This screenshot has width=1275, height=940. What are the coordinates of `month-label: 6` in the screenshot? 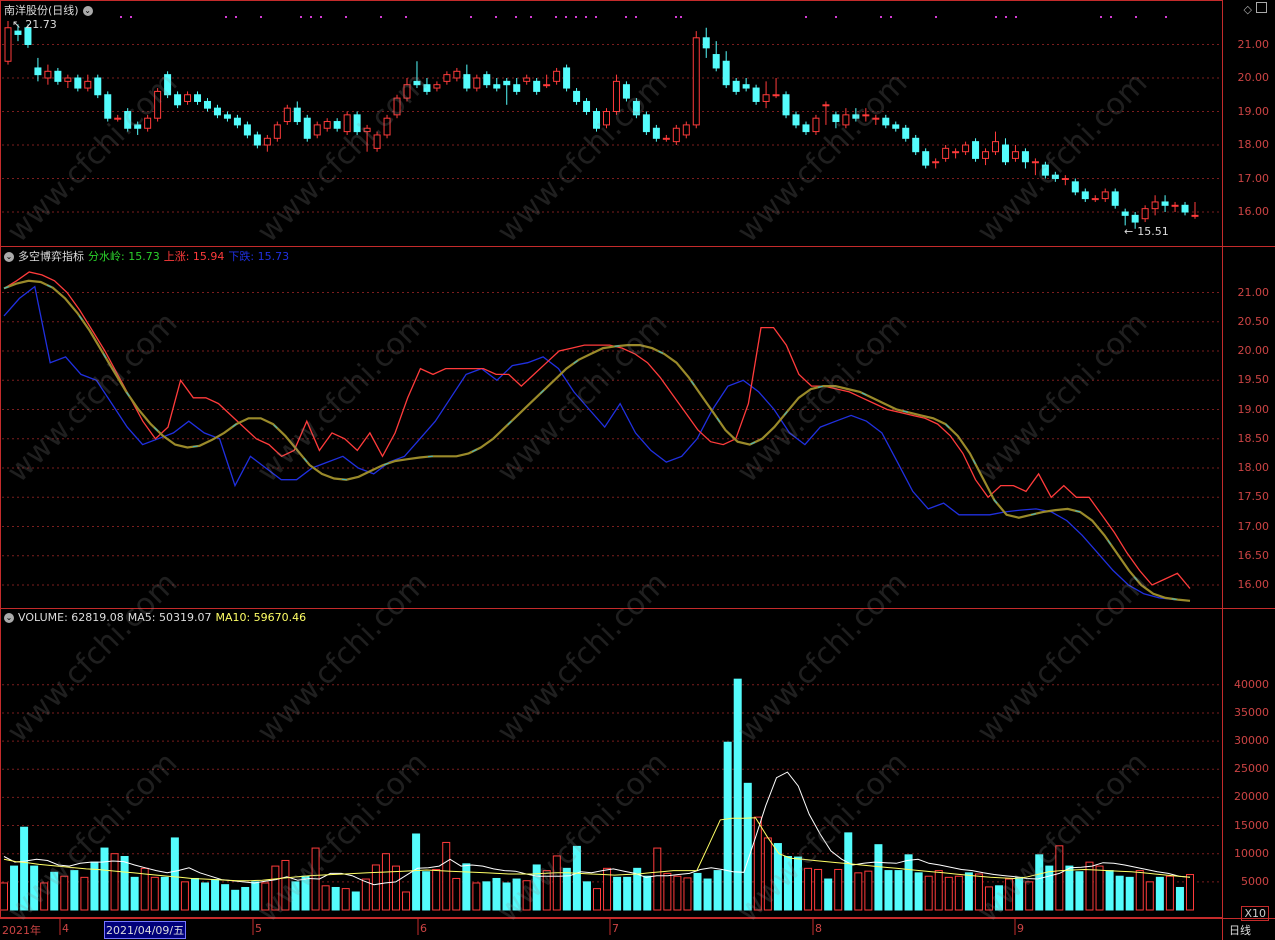 It's located at (423, 928).